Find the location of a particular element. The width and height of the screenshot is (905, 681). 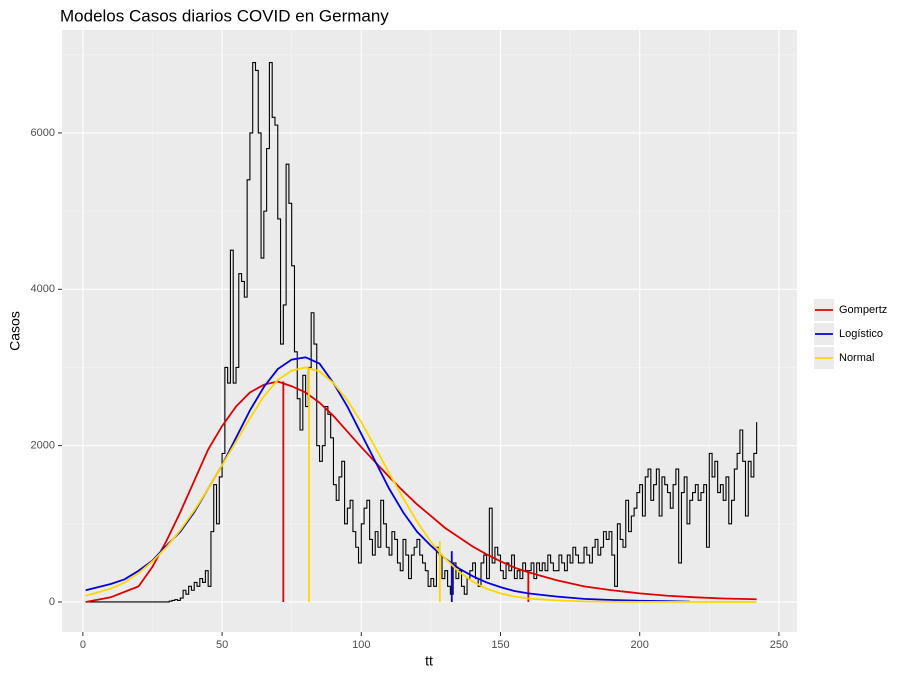

x-tick-label: 150 is located at coordinates (500, 645).